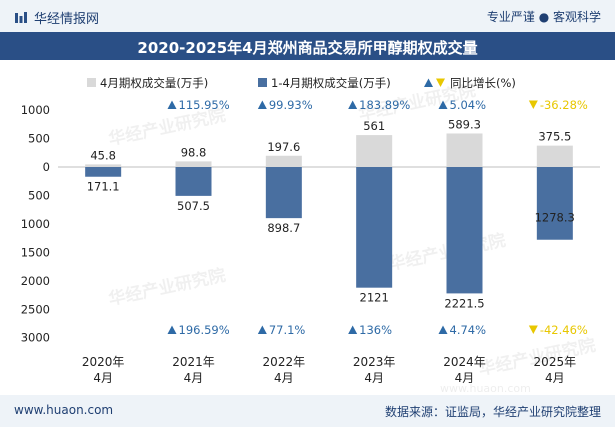  I want to click on y-tick-label: 1500, so click(35, 252).